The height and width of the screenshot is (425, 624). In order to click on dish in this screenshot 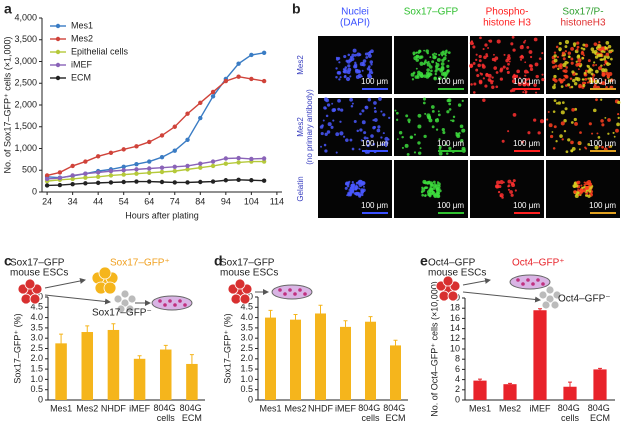, I will do `click(530, 282)`.